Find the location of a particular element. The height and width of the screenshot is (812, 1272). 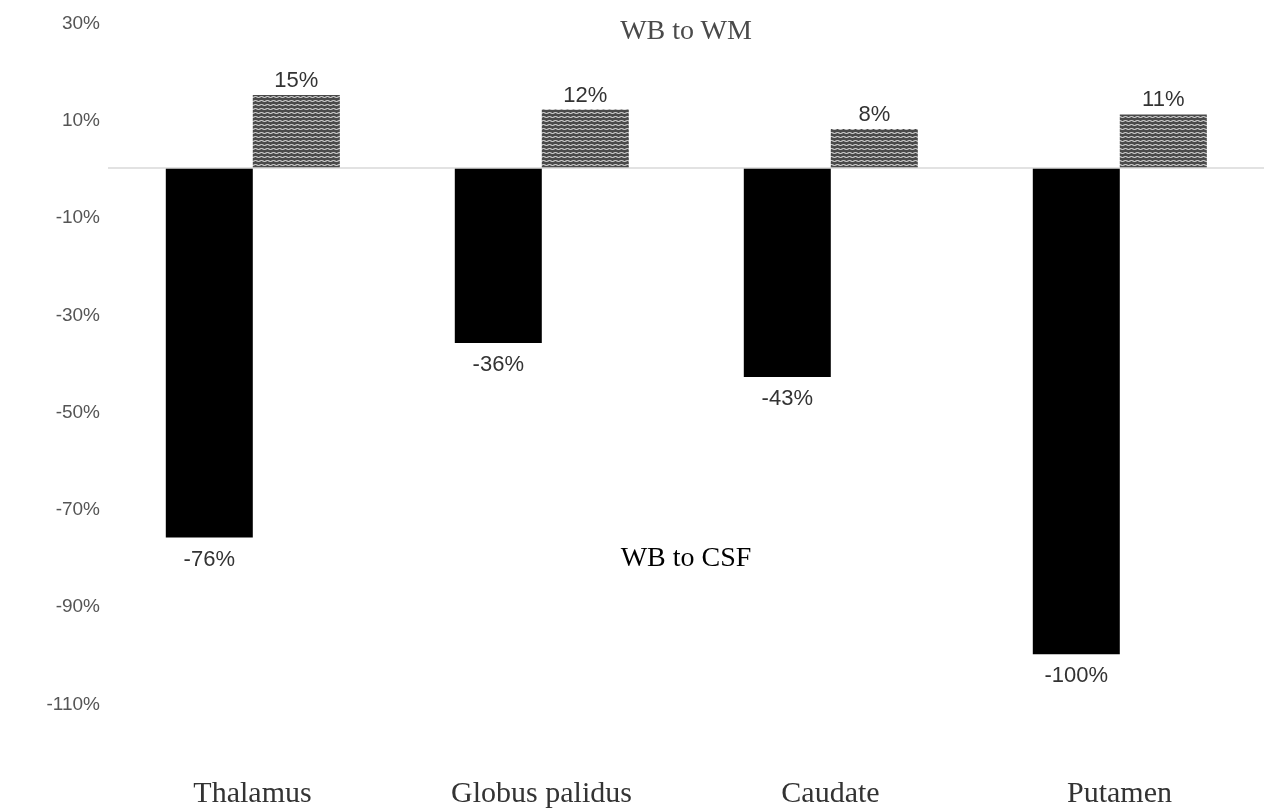

data-label: -36% is located at coordinates (498, 364).